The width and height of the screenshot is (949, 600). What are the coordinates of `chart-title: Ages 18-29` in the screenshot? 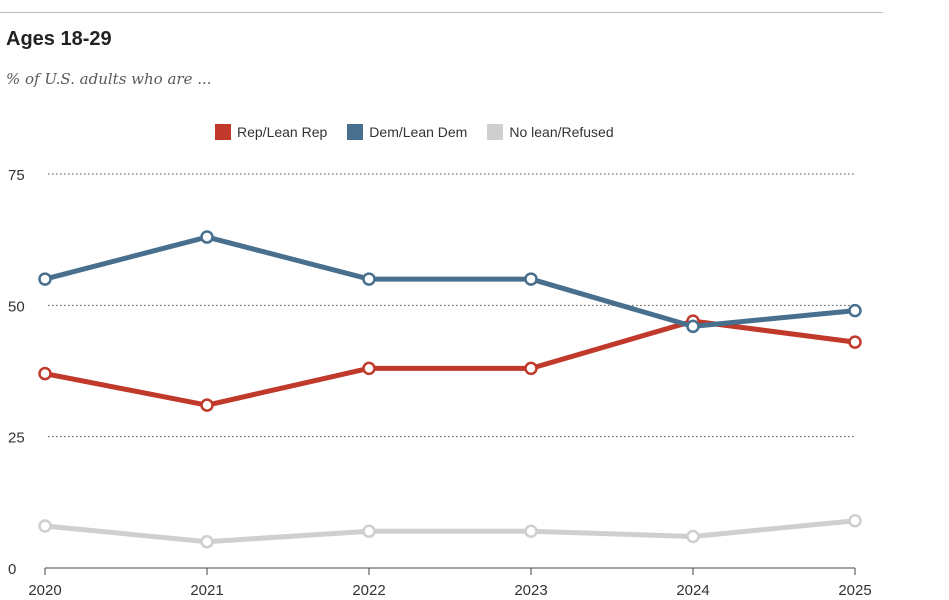 It's located at (59, 39).